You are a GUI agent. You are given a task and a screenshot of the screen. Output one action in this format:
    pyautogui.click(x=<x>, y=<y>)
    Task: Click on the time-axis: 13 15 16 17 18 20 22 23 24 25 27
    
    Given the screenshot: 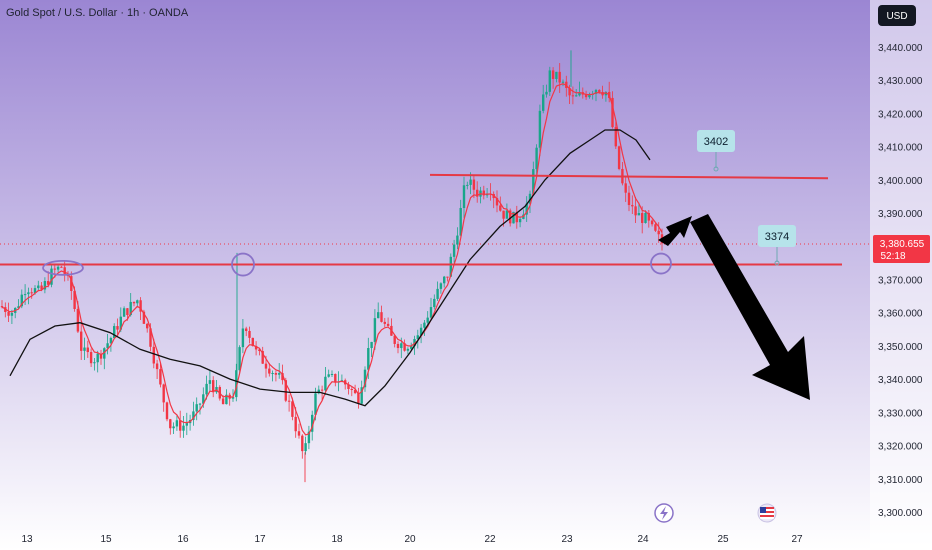 What is the action you would take?
    pyautogui.click(x=412, y=539)
    